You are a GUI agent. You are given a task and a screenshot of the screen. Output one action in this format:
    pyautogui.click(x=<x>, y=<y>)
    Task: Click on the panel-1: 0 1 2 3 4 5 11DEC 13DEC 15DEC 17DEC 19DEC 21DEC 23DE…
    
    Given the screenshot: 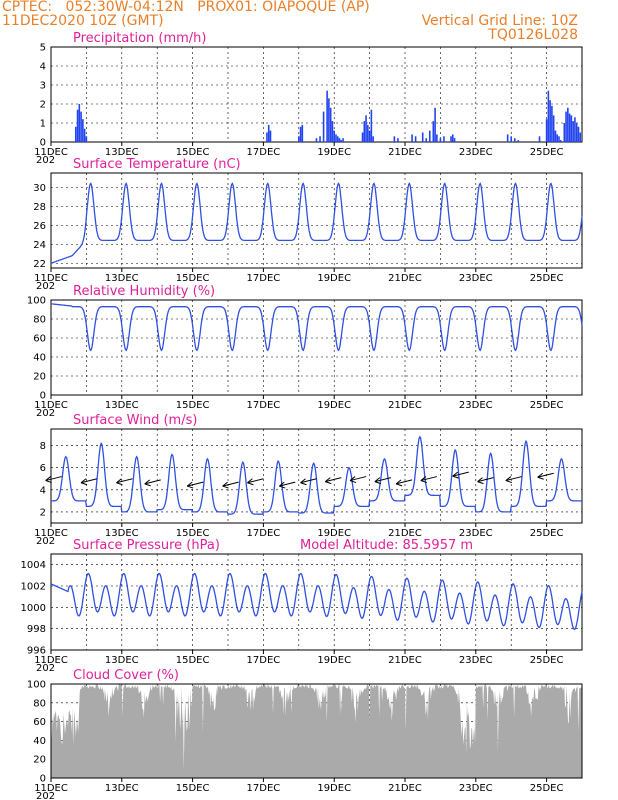 What is the action you would take?
    pyautogui.click(x=308, y=98)
    